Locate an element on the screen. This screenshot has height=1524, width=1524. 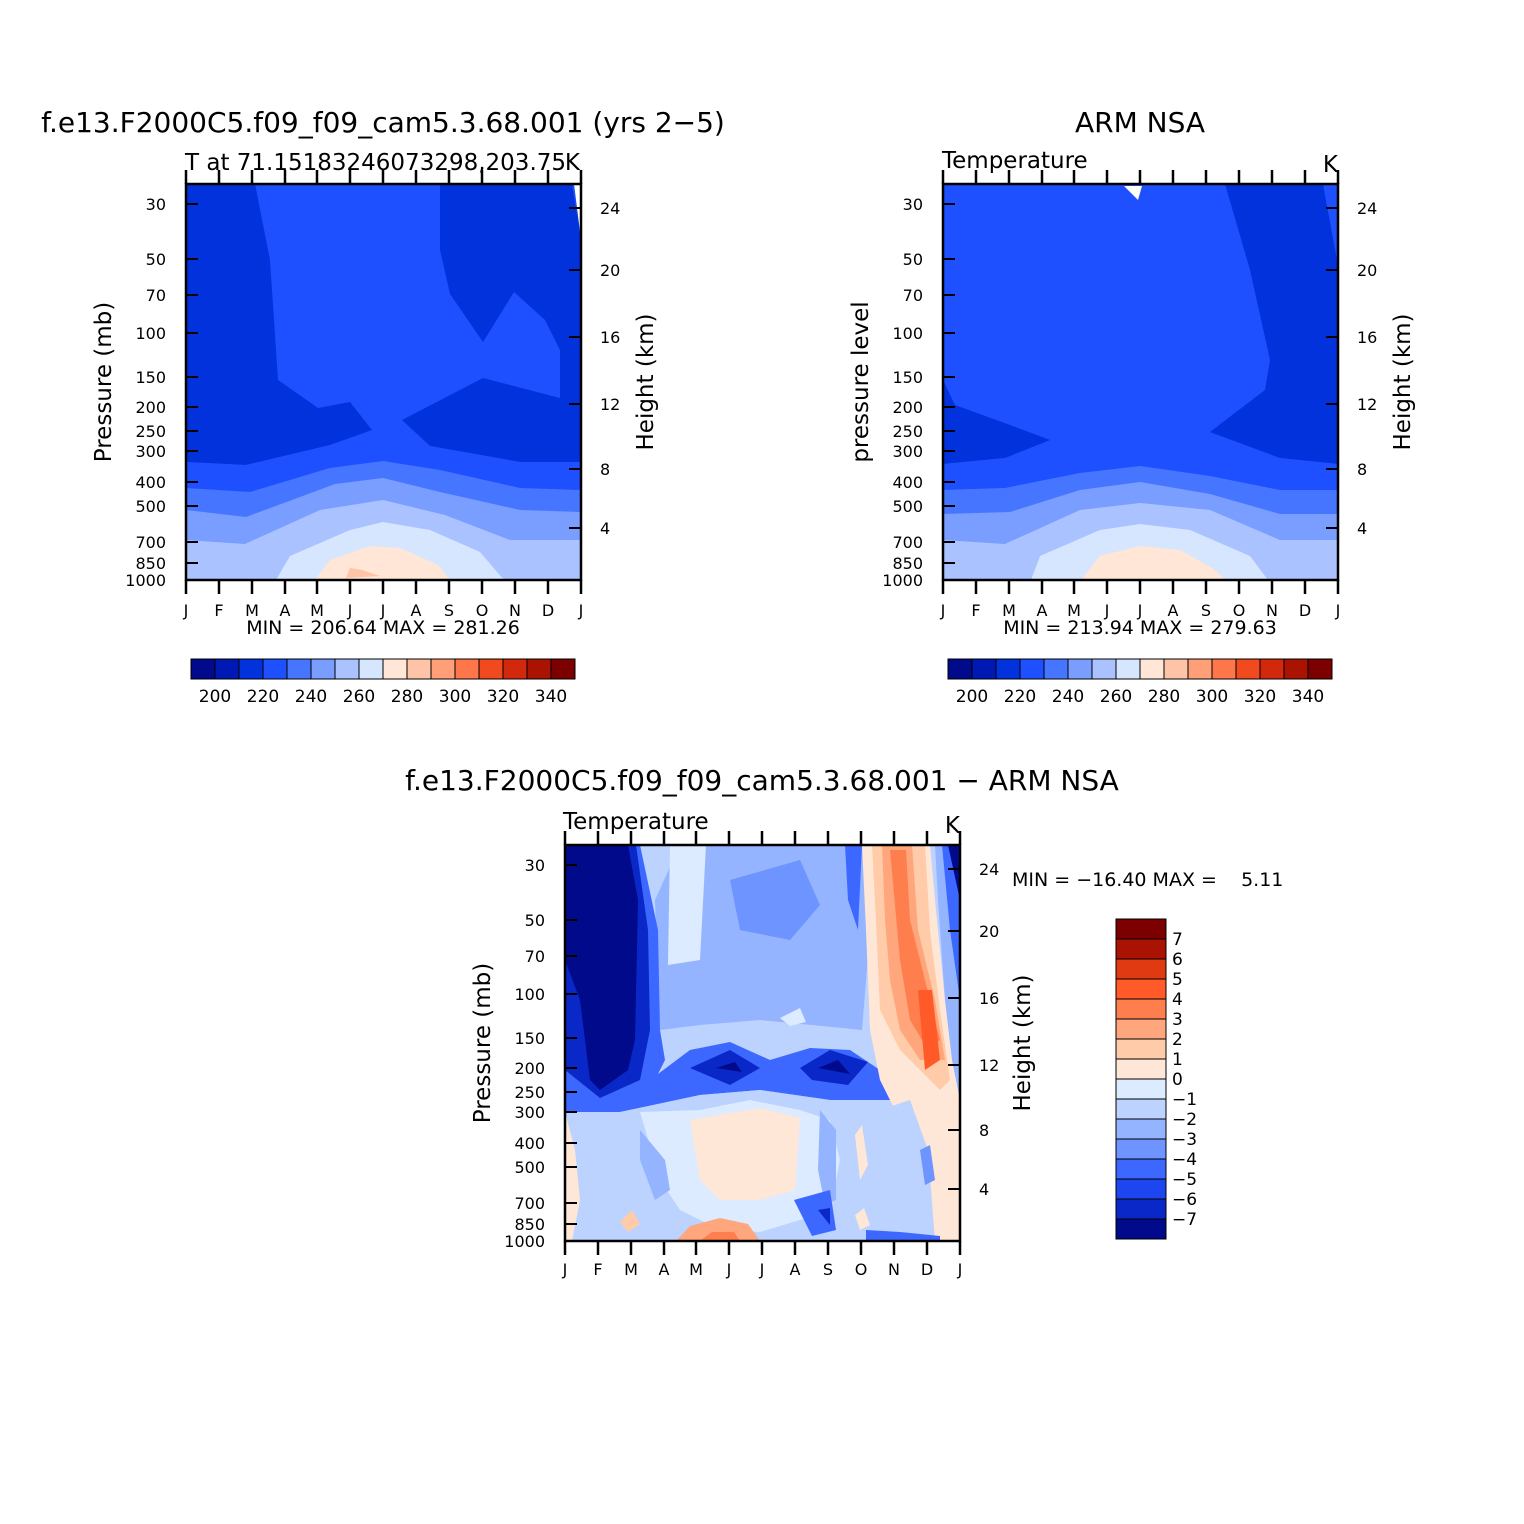
svg-text: 200 is located at coordinates (150, 407).